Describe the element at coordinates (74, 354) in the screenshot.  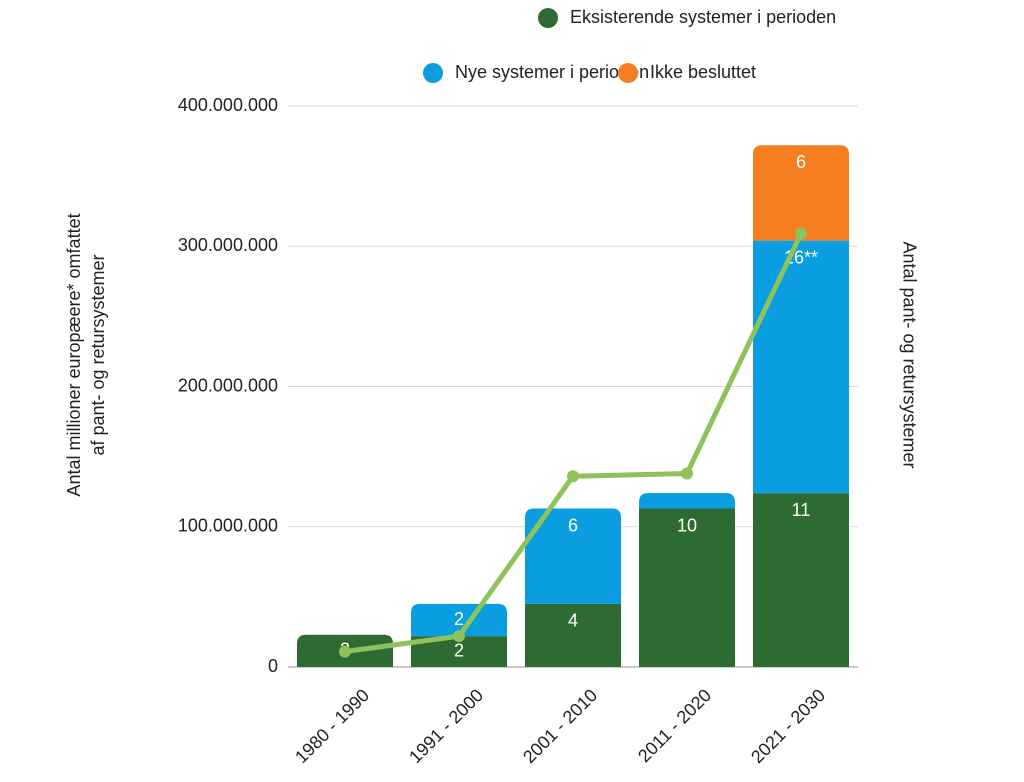
I see `y-axis-label: Antal millioner europæere* omfattet` at that location.